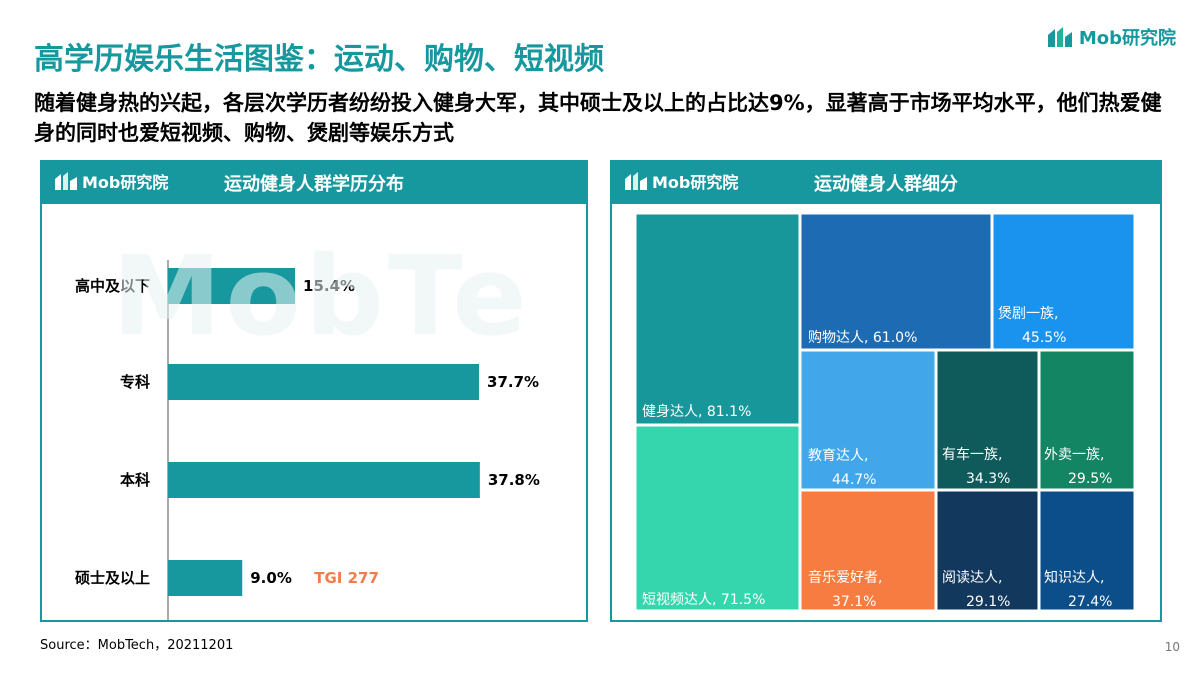  Describe the element at coordinates (1044, 338) in the screenshot. I see `tile-label-value: 45.5%` at that location.